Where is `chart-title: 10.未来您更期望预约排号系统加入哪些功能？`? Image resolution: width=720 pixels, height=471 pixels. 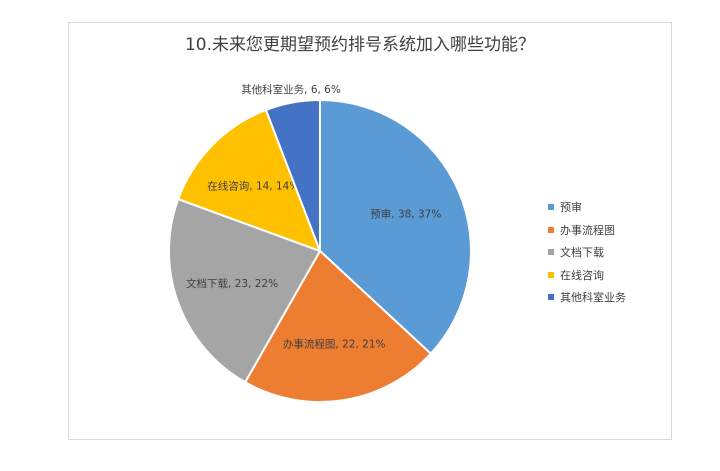
chart-title: 10.未来您更期望预约排号系统加入哪些功能？ is located at coordinates (360, 45).